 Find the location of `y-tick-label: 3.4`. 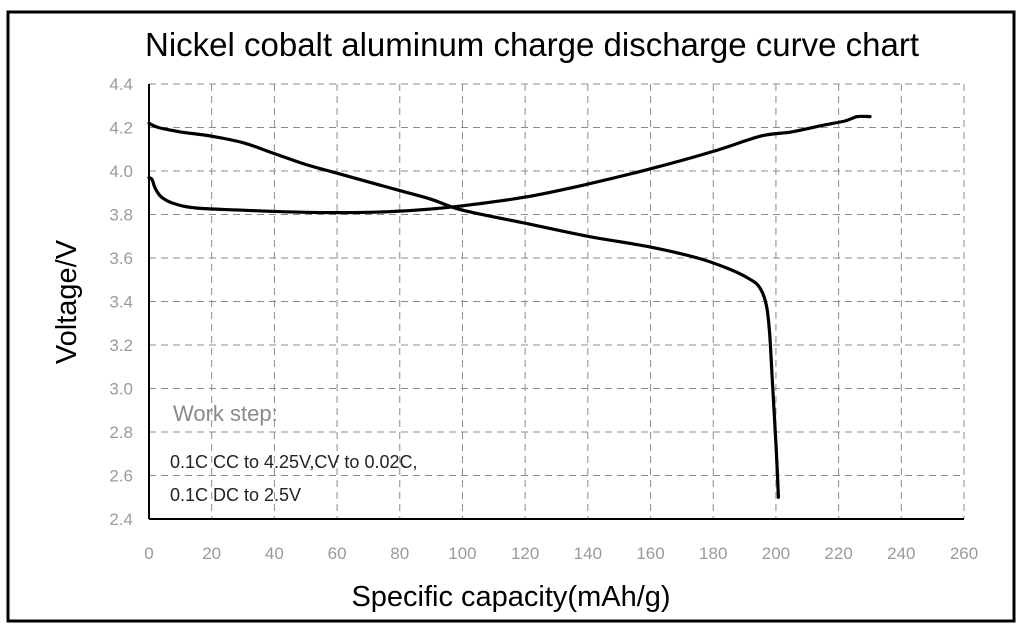

y-tick-label: 3.4 is located at coordinates (121, 302).